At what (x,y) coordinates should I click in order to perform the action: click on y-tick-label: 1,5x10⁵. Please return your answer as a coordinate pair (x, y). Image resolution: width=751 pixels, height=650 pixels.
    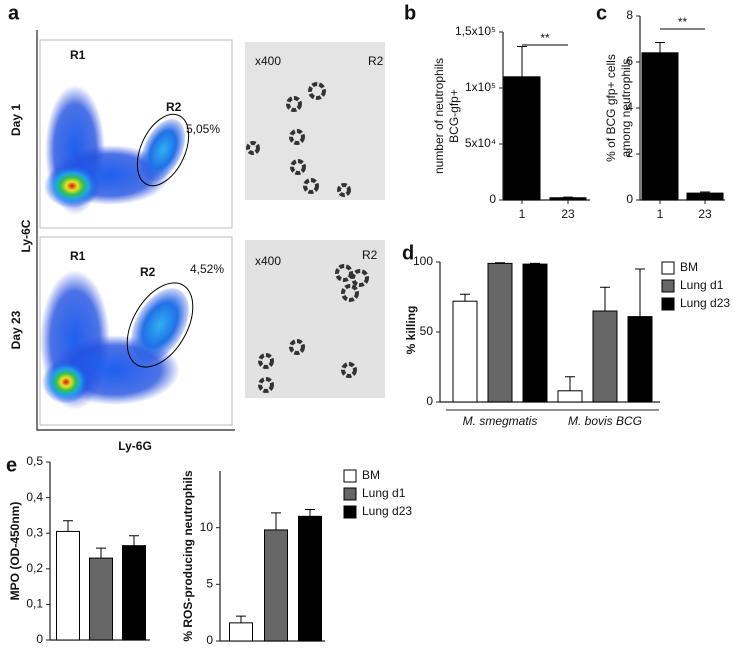
    Looking at the image, I should click on (475, 31).